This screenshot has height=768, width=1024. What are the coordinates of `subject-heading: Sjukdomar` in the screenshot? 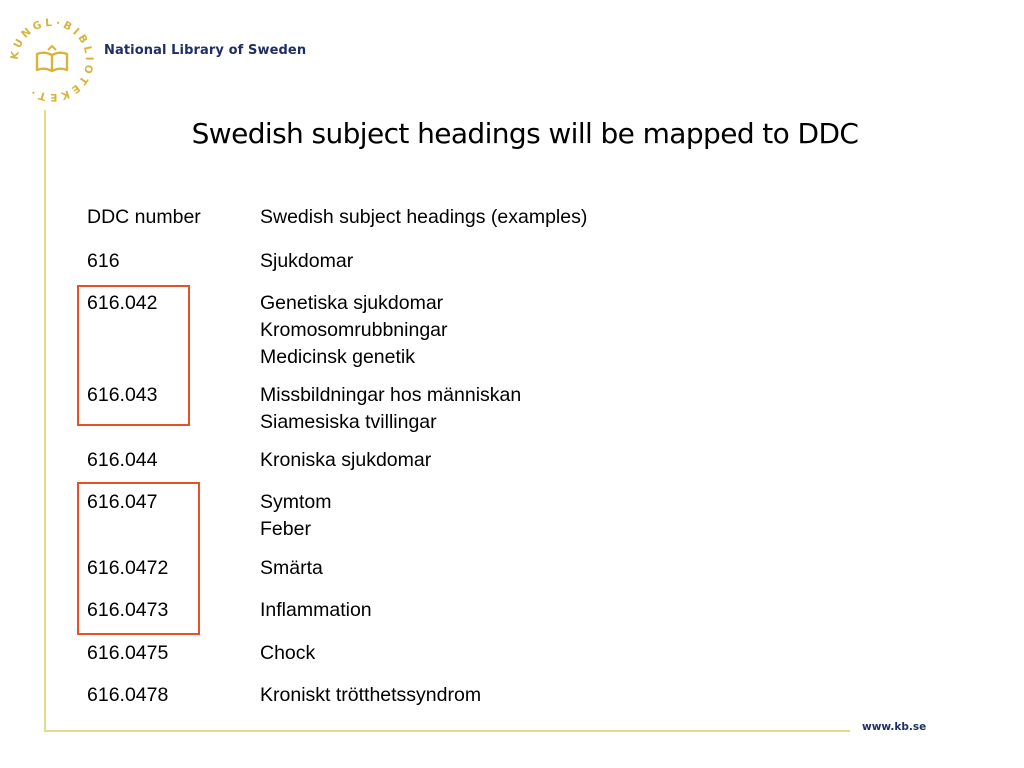 It's located at (307, 261).